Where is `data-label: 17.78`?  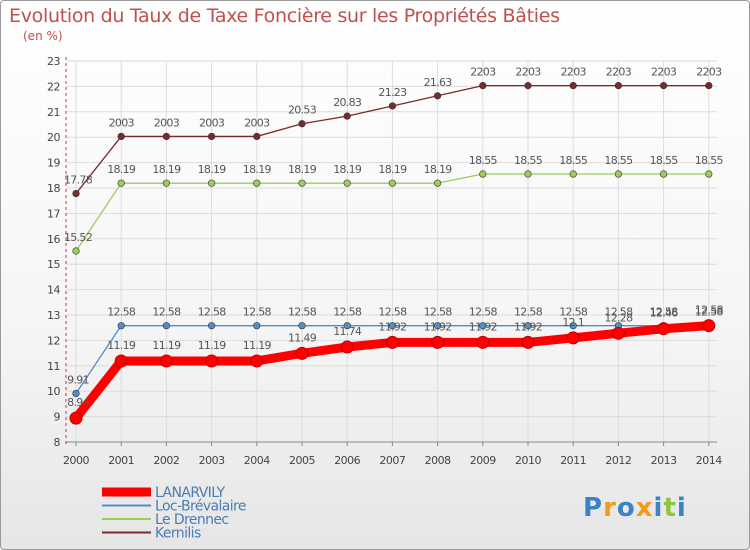 data-label: 17.78 is located at coordinates (78, 180).